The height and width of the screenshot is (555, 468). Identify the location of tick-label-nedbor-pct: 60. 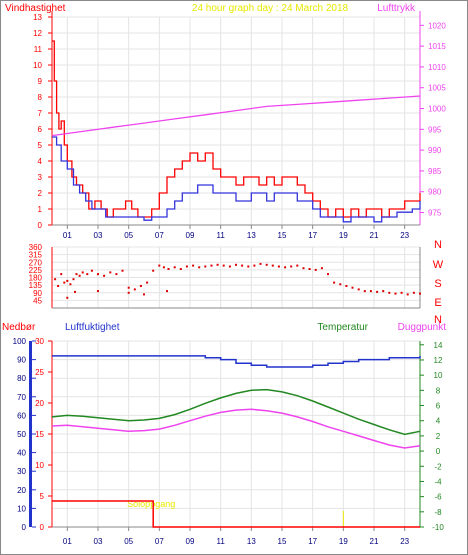
(21, 415).